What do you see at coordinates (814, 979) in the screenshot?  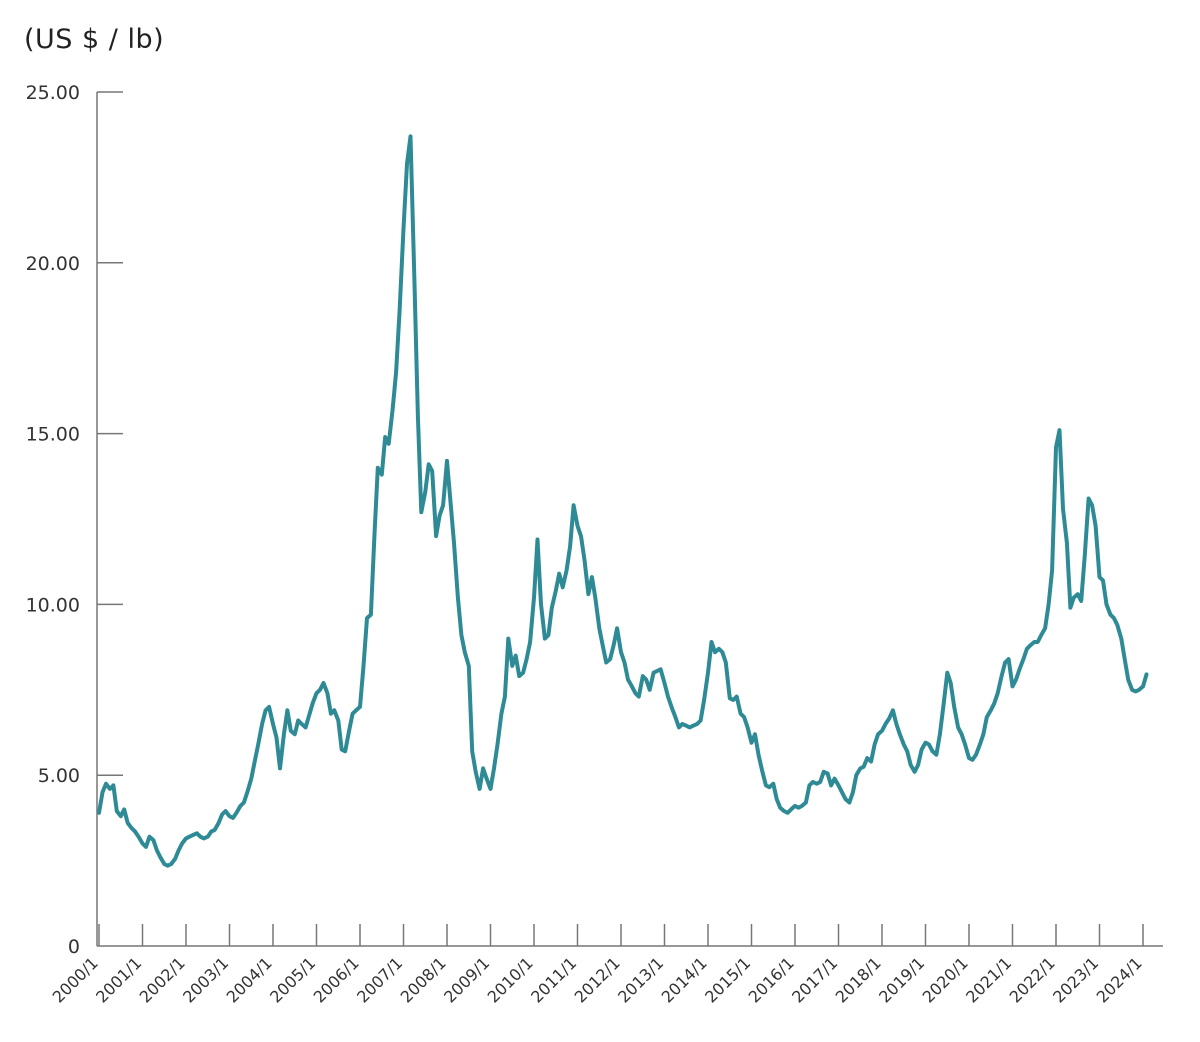 I see `x-tick-label: 2017/1` at bounding box center [814, 979].